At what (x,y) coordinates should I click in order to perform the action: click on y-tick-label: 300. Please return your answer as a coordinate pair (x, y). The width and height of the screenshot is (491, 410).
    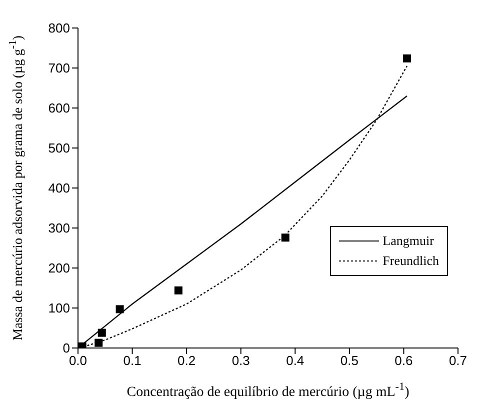
    Looking at the image, I should click on (59, 228).